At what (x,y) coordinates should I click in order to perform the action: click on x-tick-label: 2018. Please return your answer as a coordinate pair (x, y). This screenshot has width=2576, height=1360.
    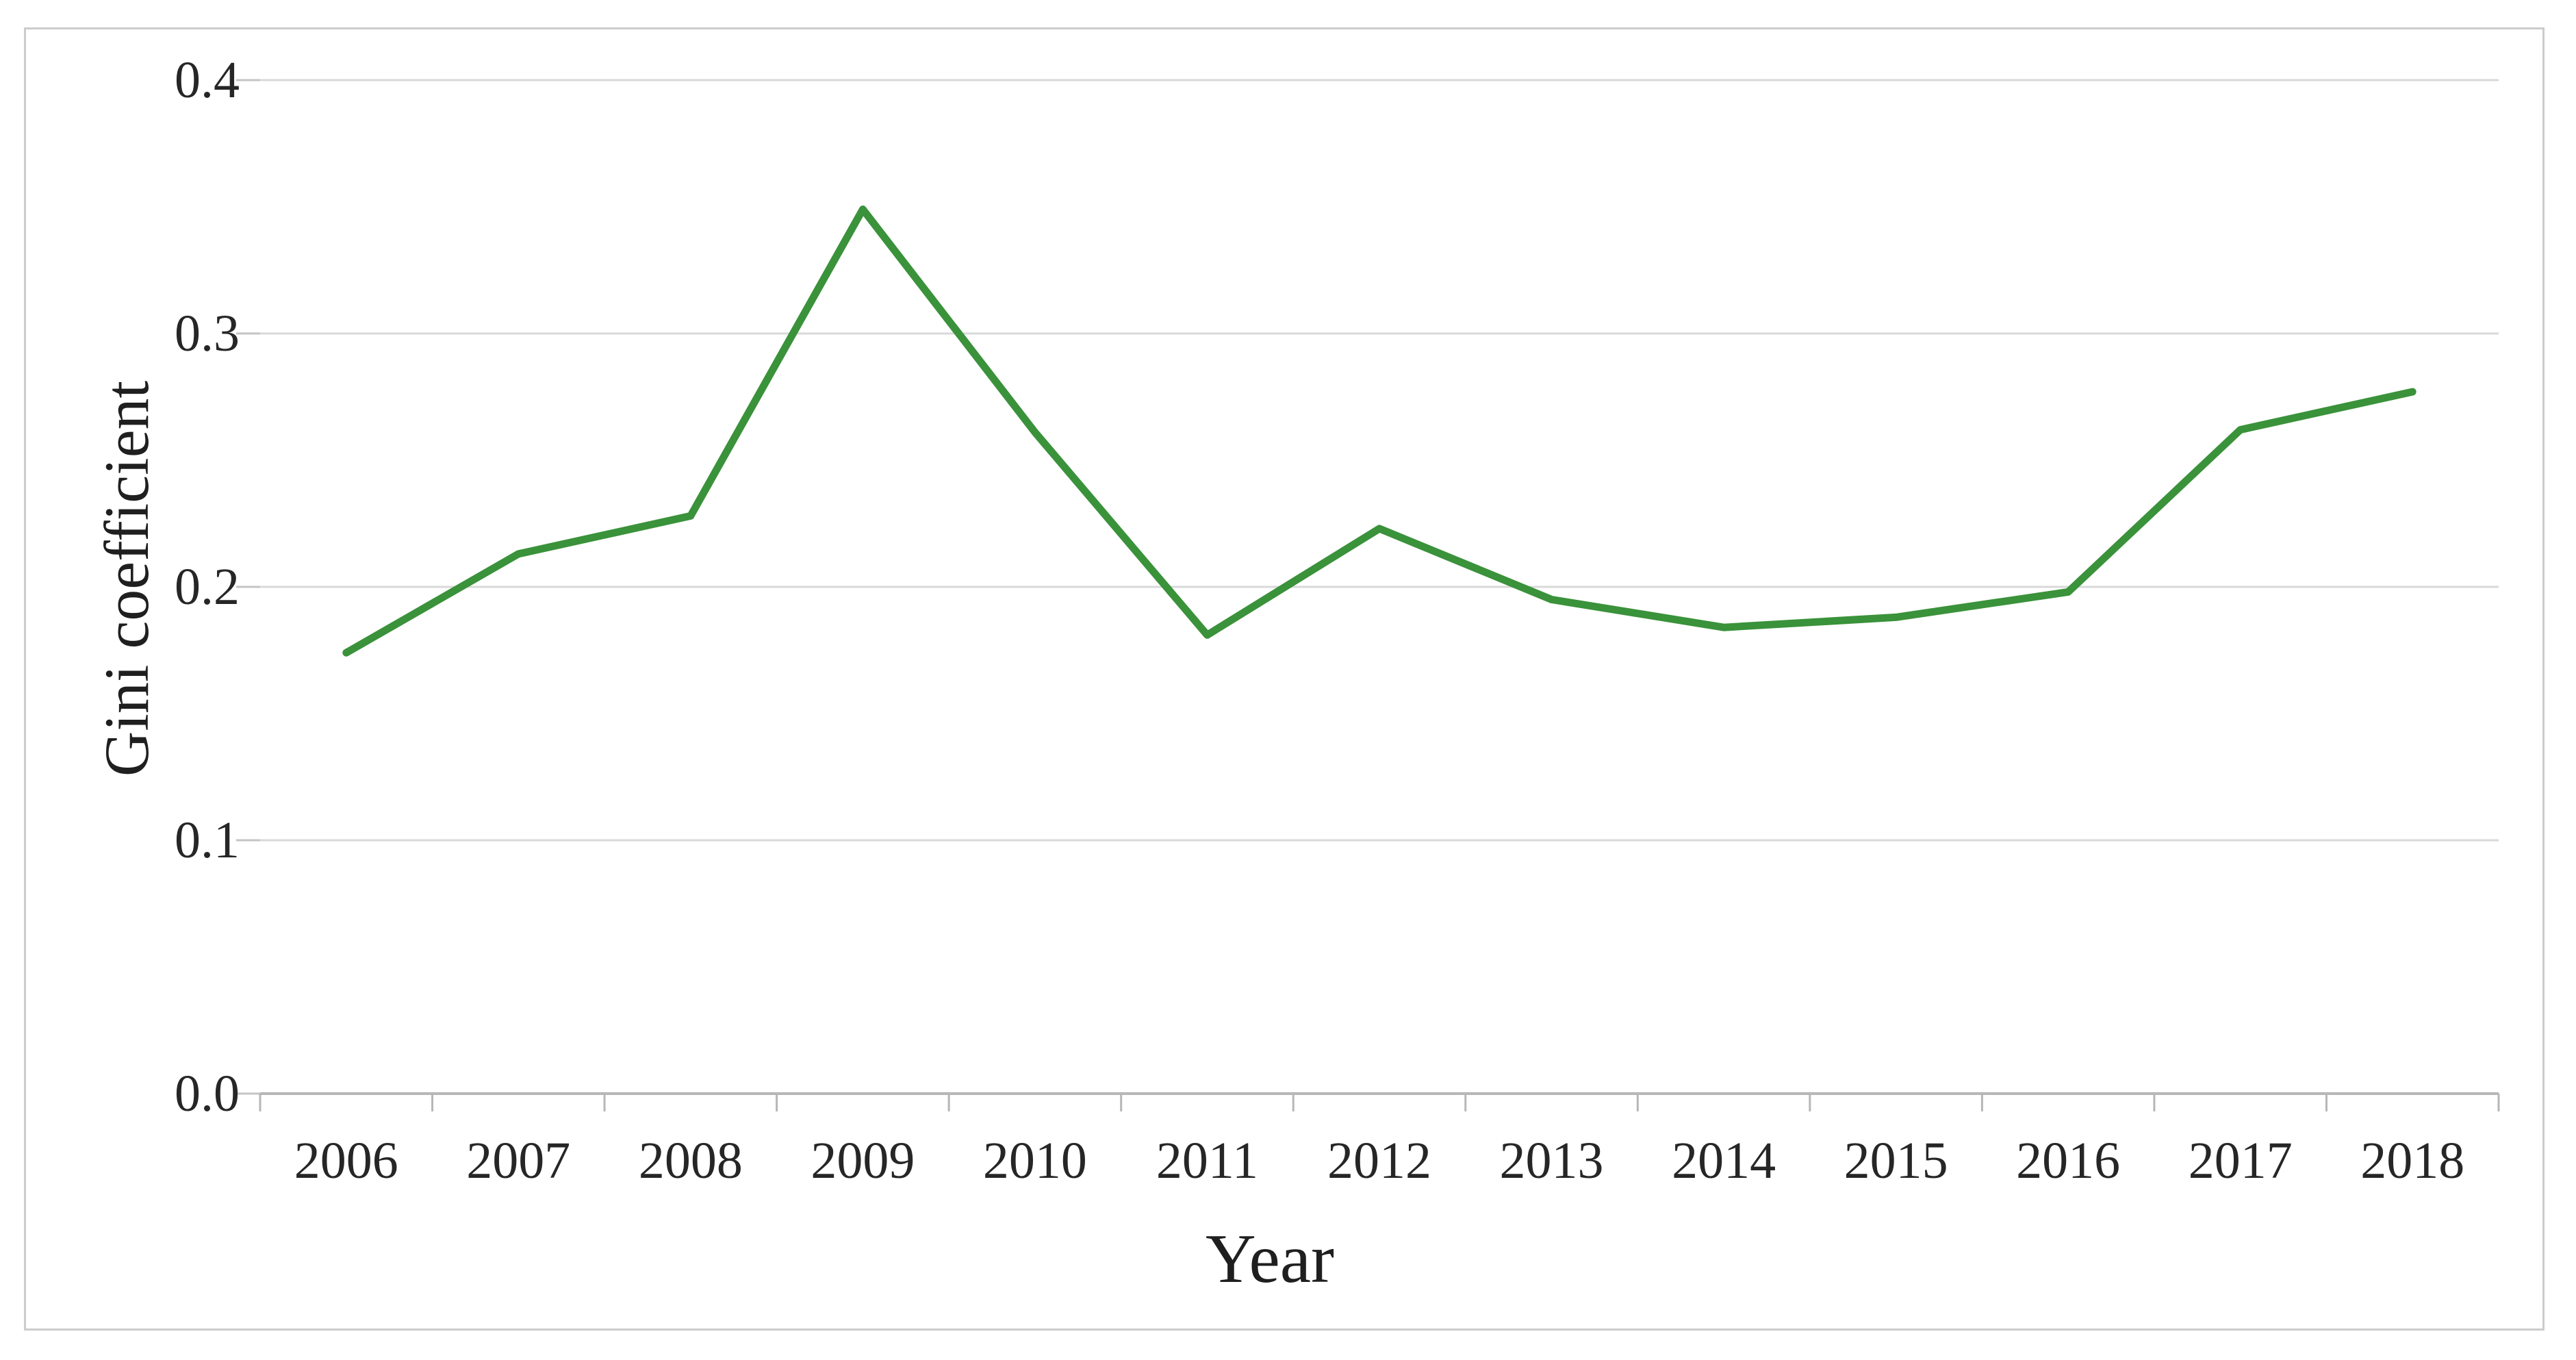
    Looking at the image, I should click on (2412, 1160).